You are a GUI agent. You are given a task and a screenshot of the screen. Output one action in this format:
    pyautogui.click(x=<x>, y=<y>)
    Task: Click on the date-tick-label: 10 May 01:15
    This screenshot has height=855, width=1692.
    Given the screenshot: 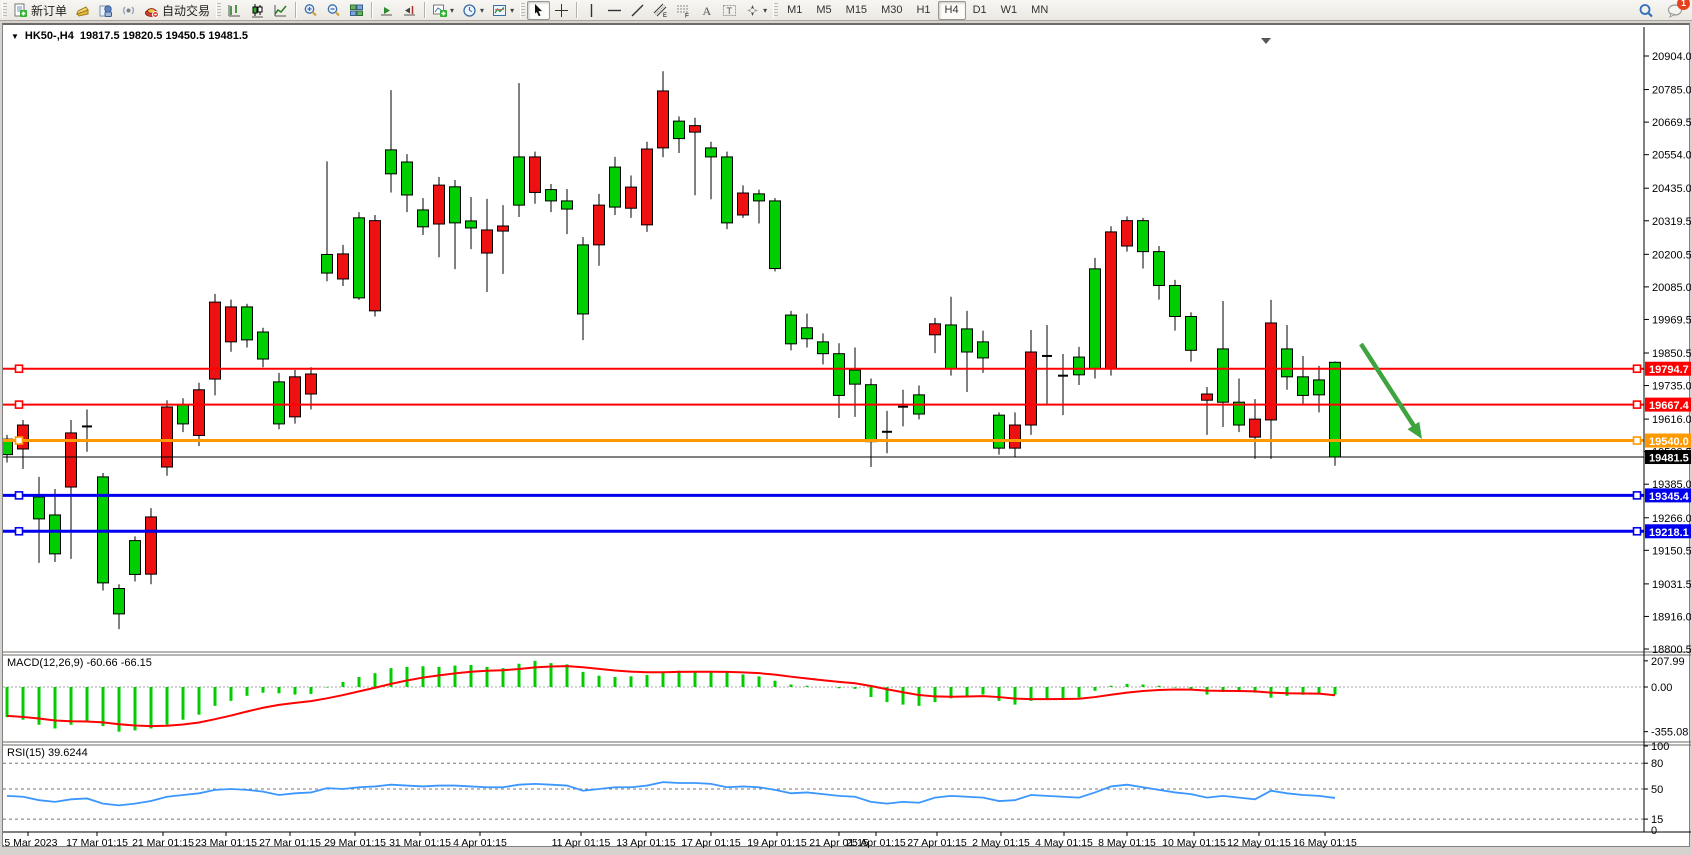 What is the action you would take?
    pyautogui.click(x=1194, y=843)
    